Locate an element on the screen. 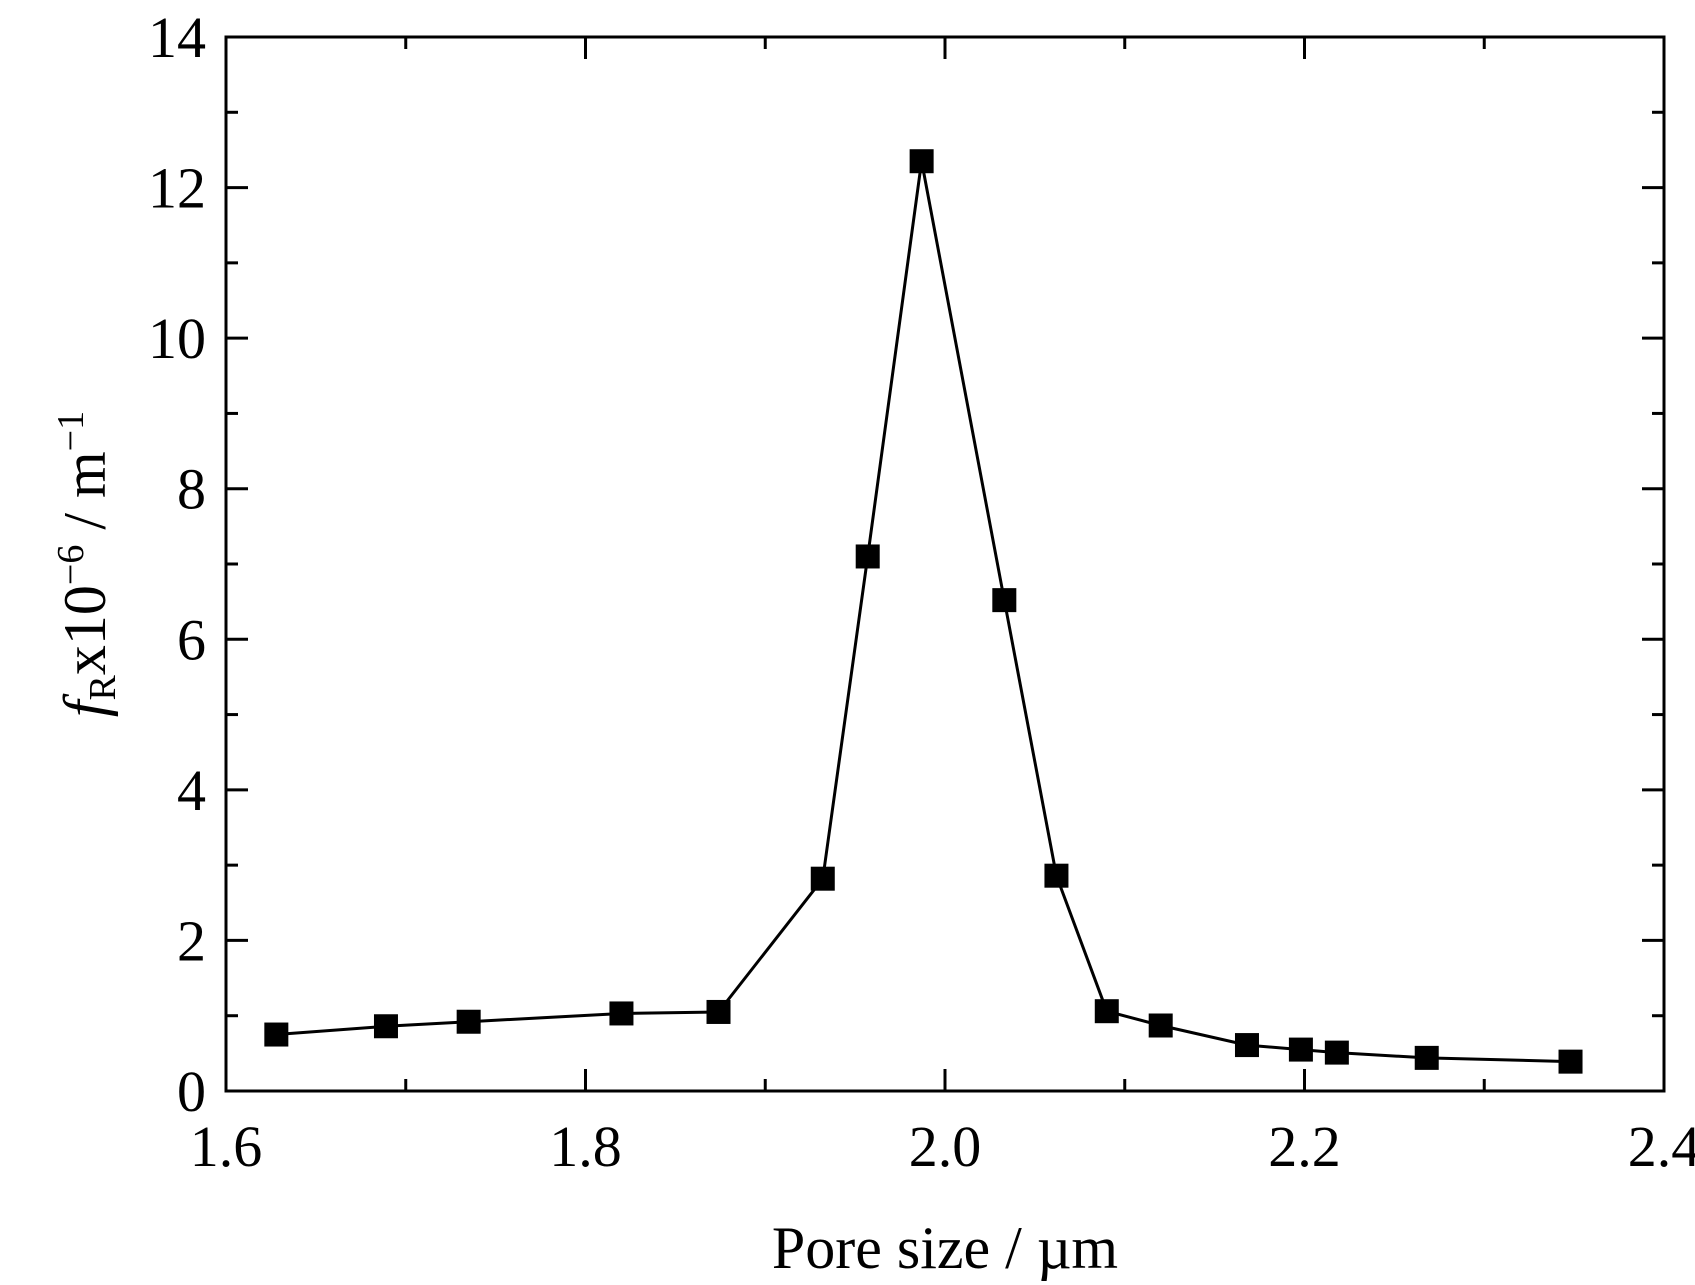 Image resolution: width=1695 pixels, height=1285 pixels. y-tick-label: 2 is located at coordinates (191, 940).